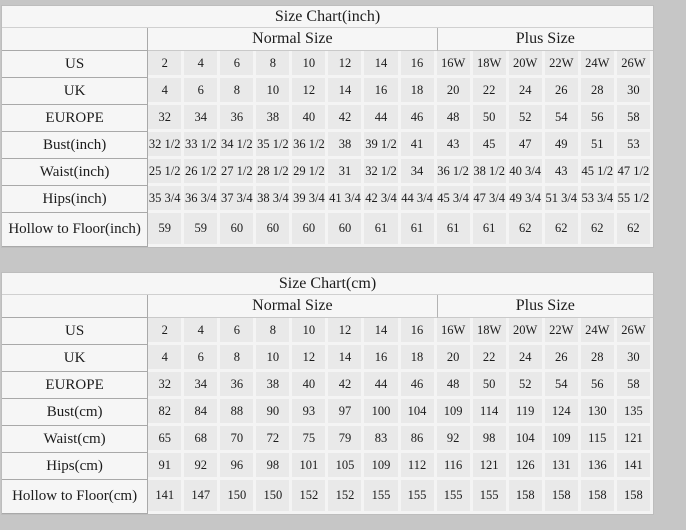 This screenshot has width=686, height=530. What do you see at coordinates (75, 199) in the screenshot?
I see `row-label: Hips(inch)` at bounding box center [75, 199].